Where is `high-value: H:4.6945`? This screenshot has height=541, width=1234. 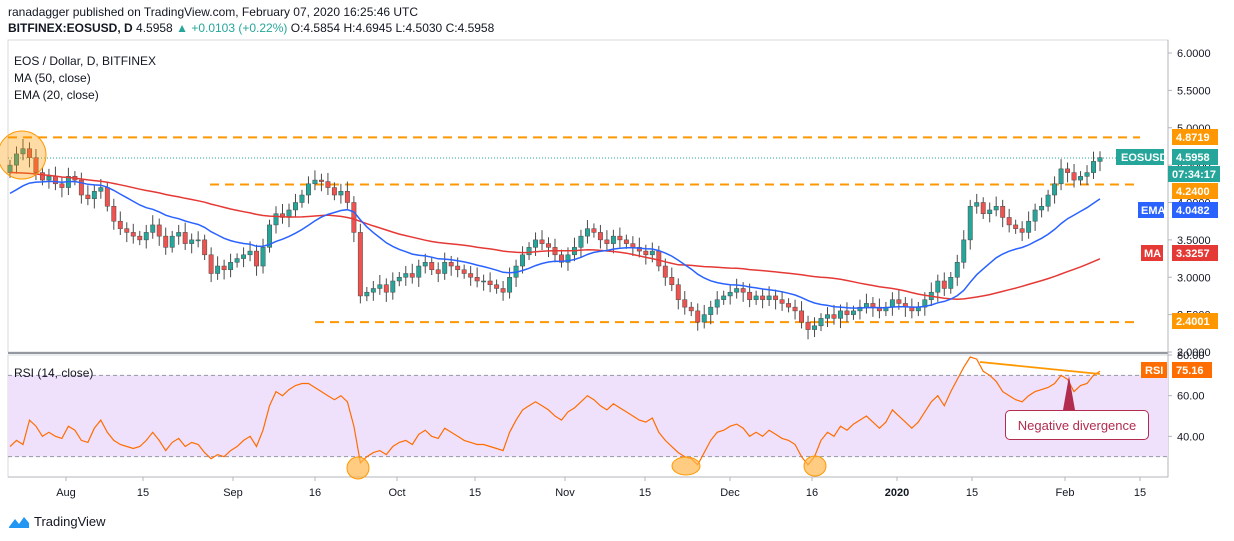
high-value: H:4.6945 is located at coordinates (368, 28).